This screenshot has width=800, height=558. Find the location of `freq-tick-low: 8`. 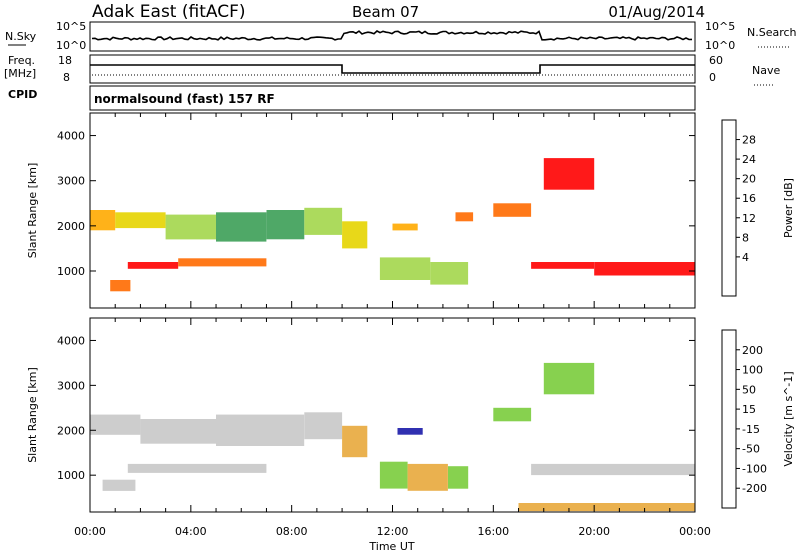

freq-tick-low: 8 is located at coordinates (66, 77).